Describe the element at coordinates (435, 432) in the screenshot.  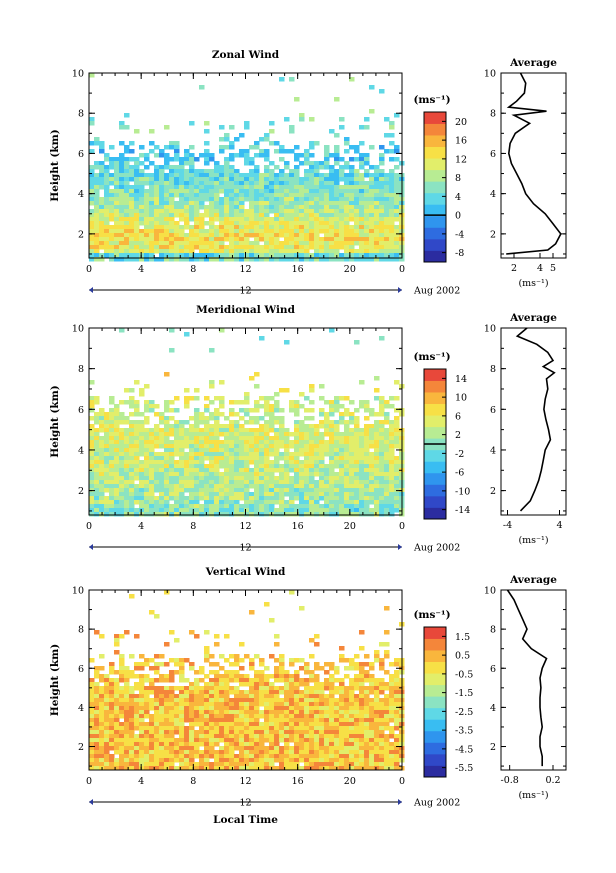
I see `colorbar-swatch` at that location.